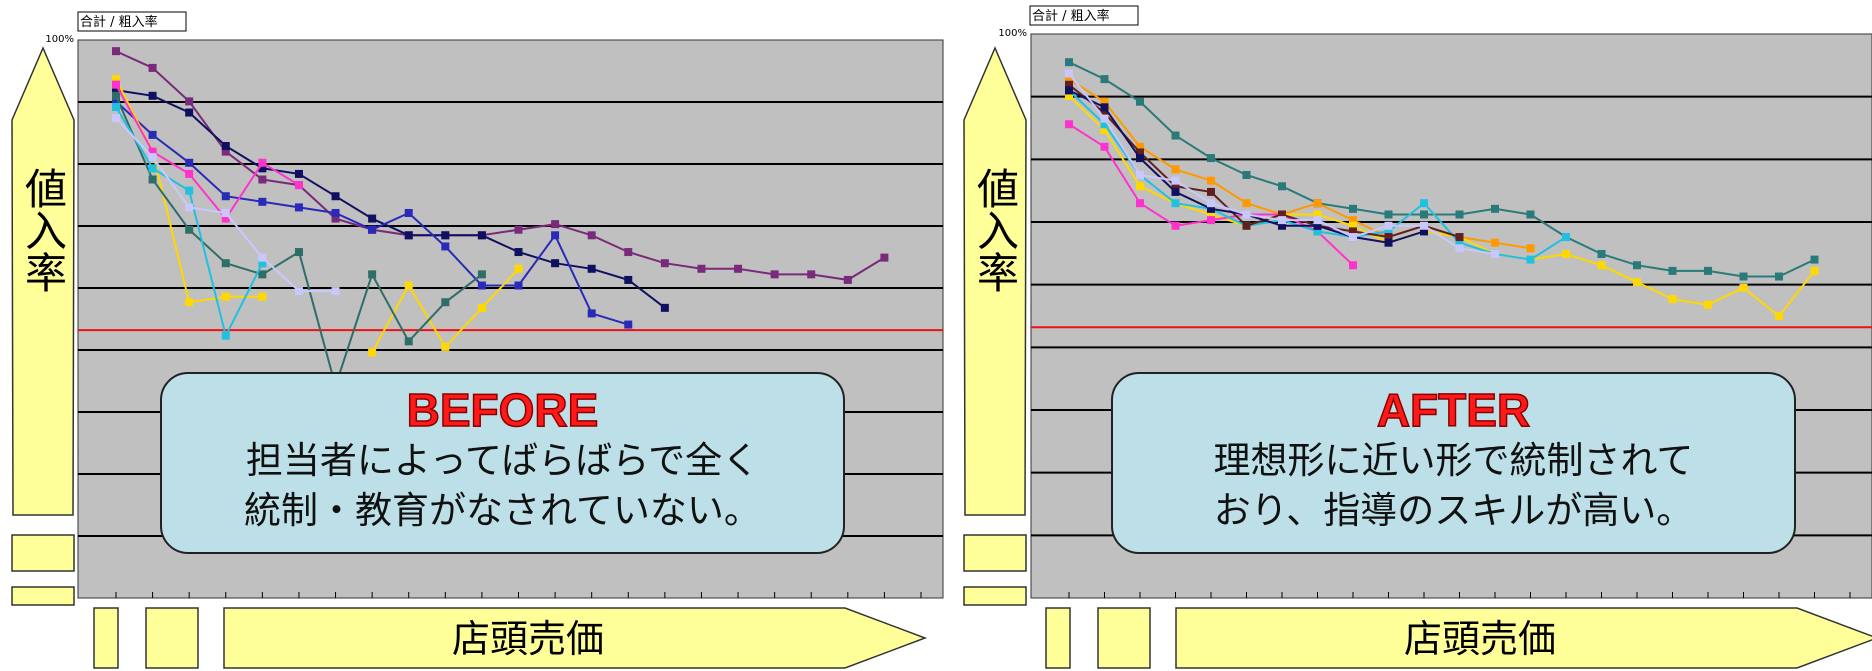  Describe the element at coordinates (1453, 410) in the screenshot. I see `after-heading: AFTER` at that location.